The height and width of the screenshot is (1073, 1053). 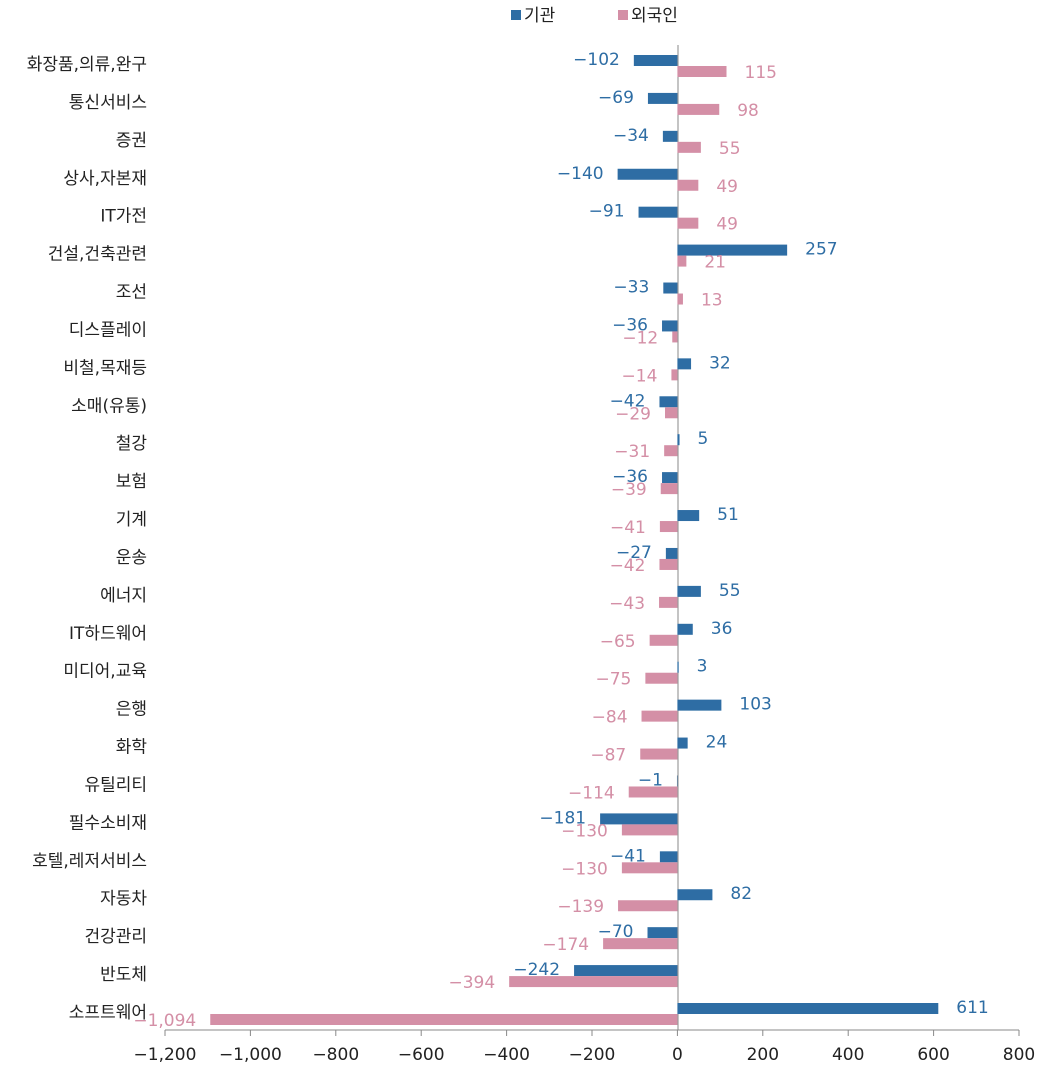 What do you see at coordinates (565, 945) in the screenshot?
I see `value-label: −174` at bounding box center [565, 945].